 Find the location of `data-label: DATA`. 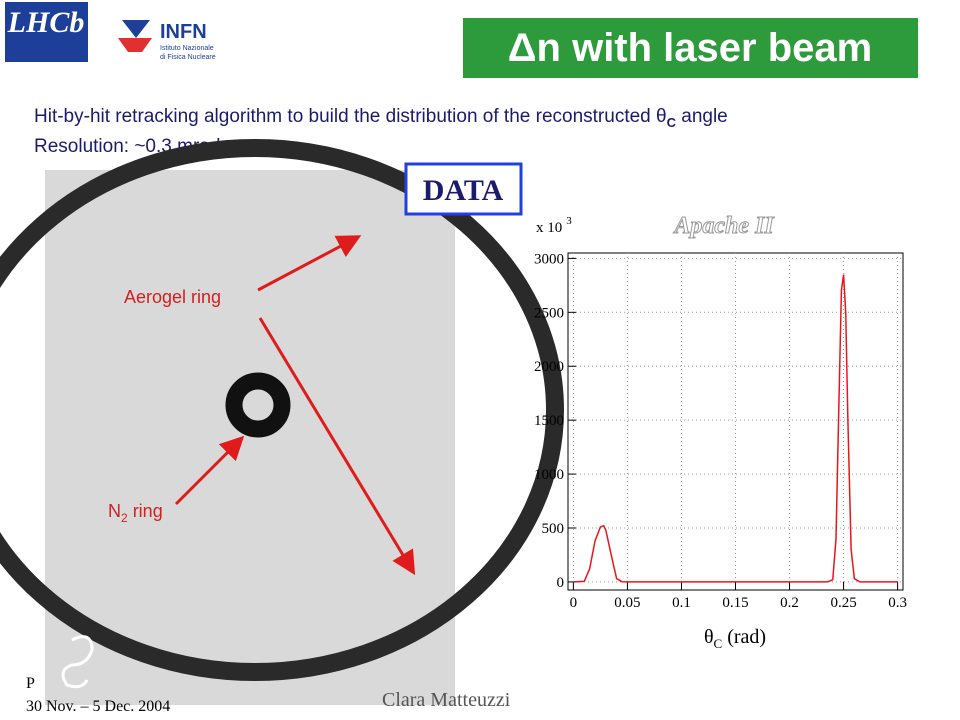

data-label: DATA is located at coordinates (463, 190).